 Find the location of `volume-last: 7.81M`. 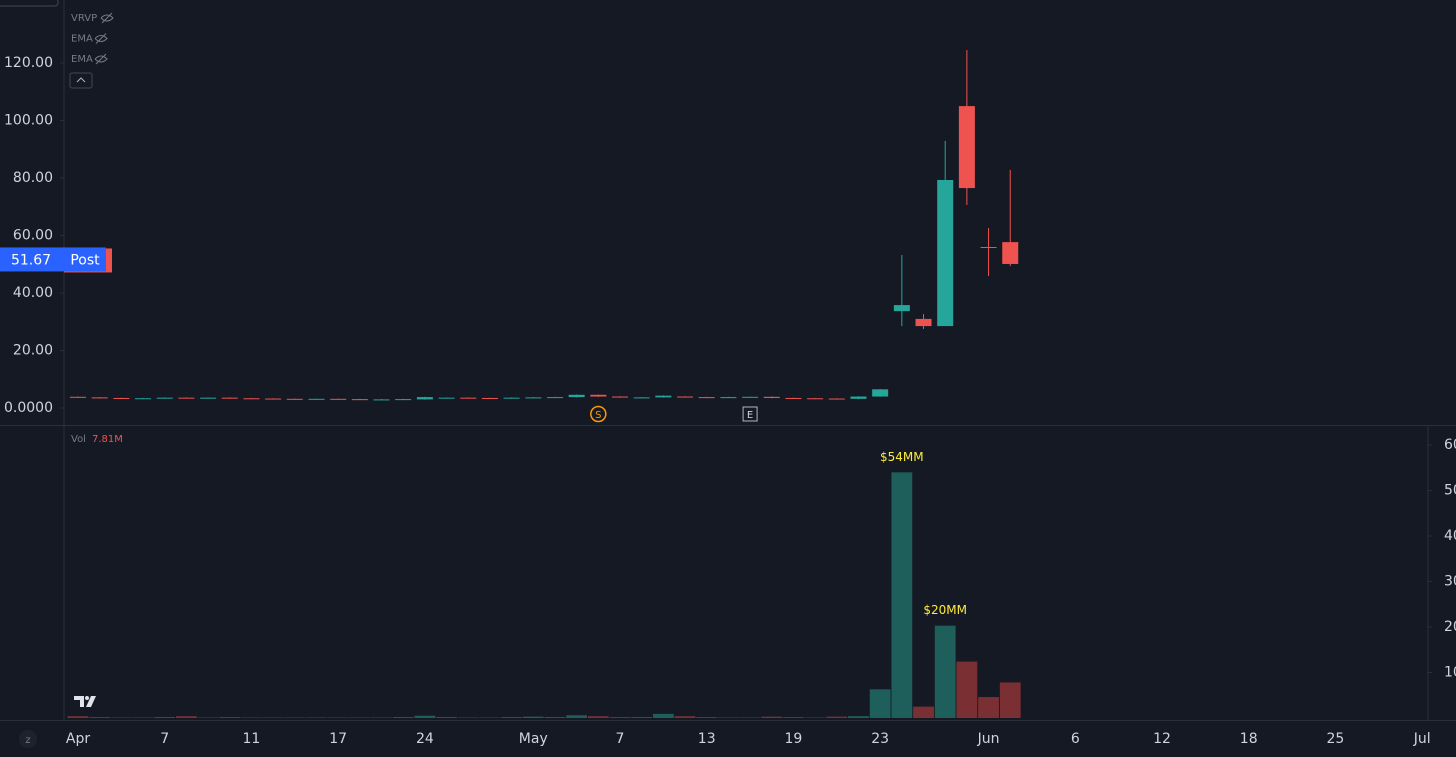

volume-last: 7.81M is located at coordinates (107, 439).